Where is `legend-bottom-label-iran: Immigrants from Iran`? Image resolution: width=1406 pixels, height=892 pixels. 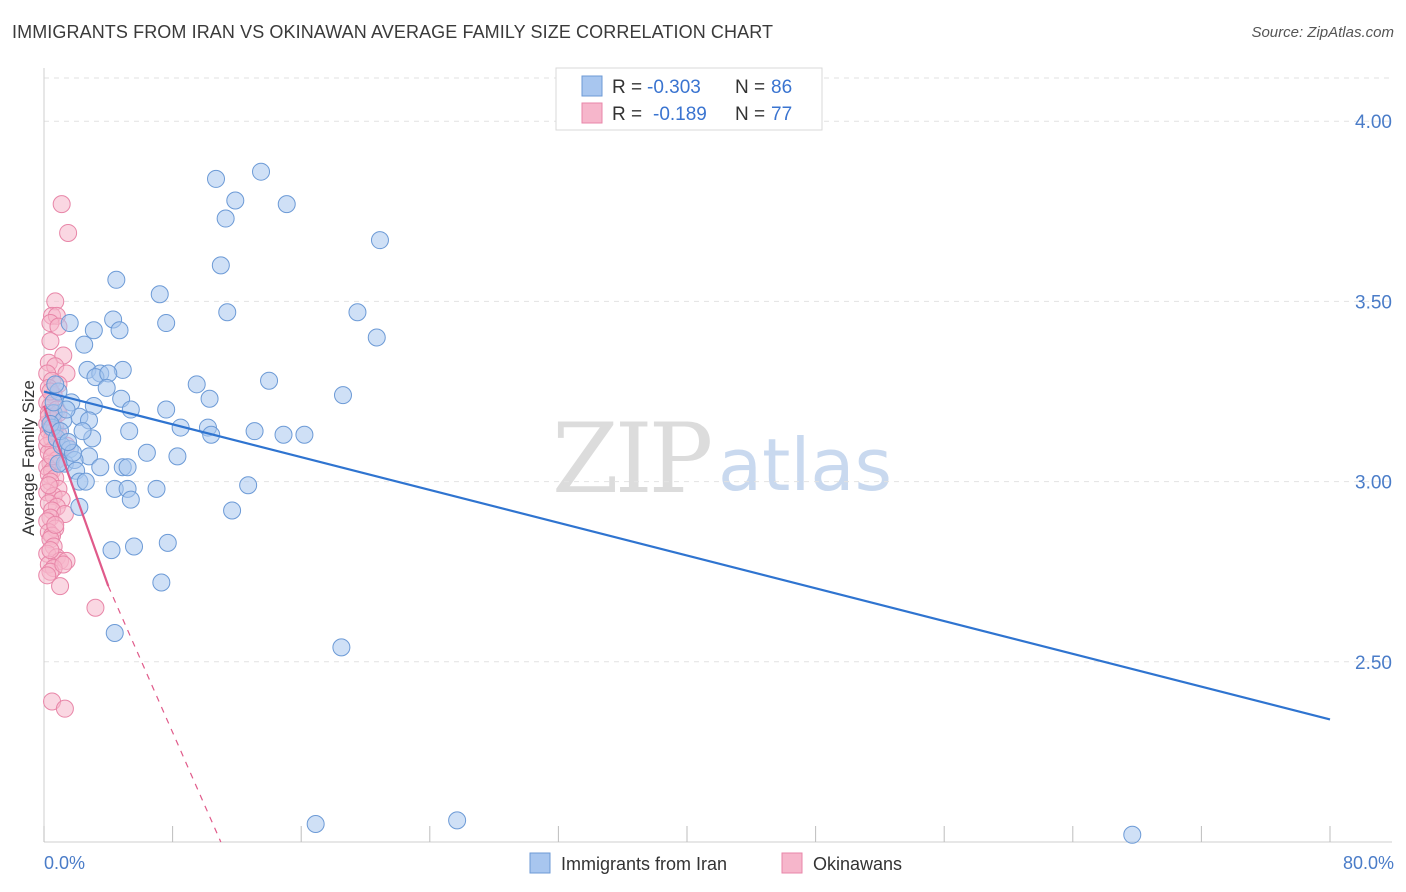 legend-bottom-label-iran: Immigrants from Iran is located at coordinates (644, 864).